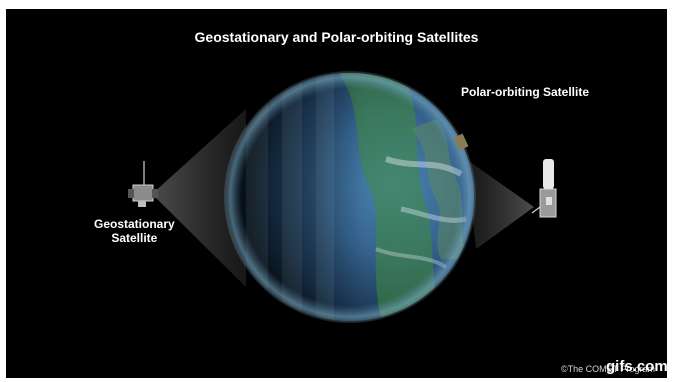 Image resolution: width=673 pixels, height=382 pixels. I want to click on gifs-watermark: gifs.com, so click(636, 366).